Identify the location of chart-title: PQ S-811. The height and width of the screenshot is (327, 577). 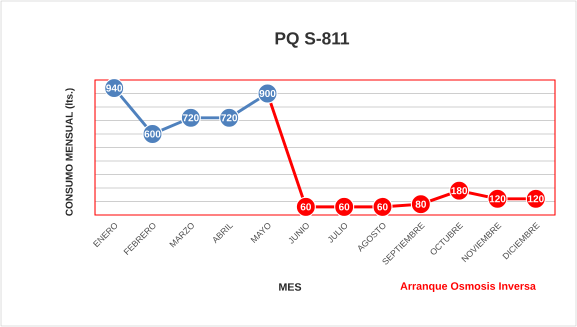
(313, 40).